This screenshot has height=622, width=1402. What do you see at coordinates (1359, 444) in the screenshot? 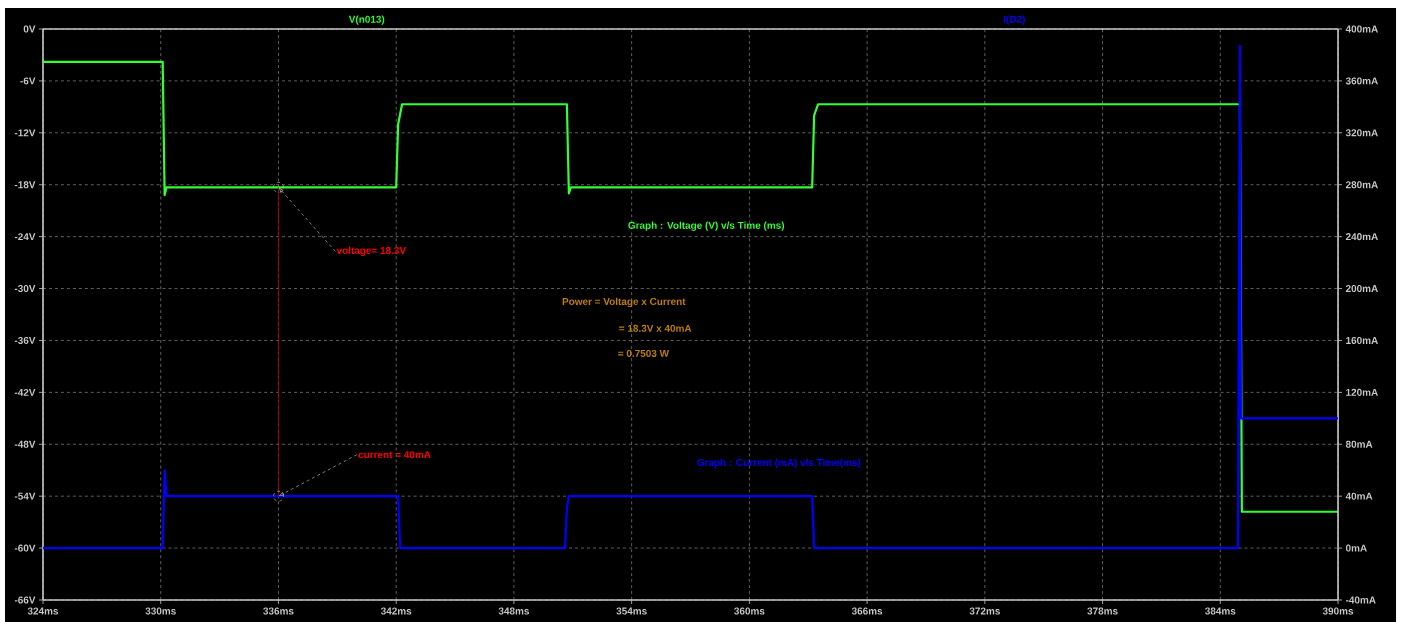
I see `y2-tick-label: 80mA` at bounding box center [1359, 444].